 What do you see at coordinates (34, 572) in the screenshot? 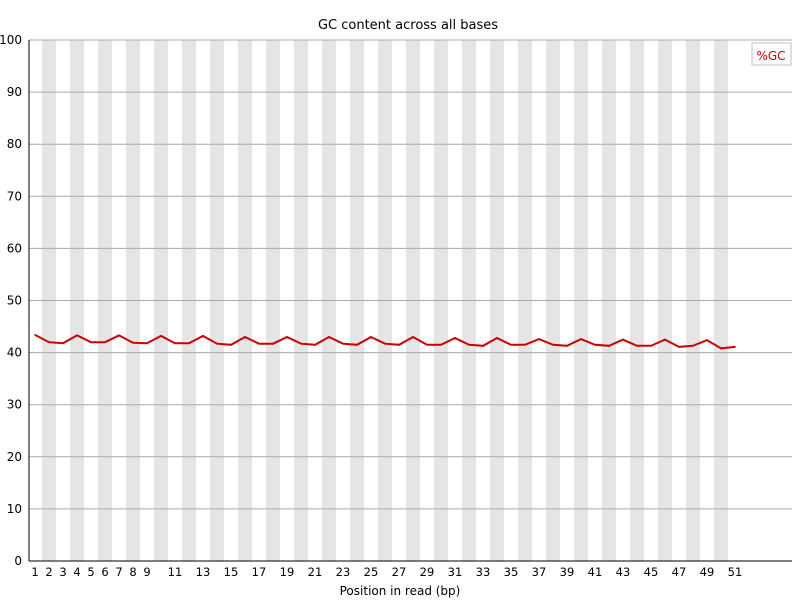
I see `x-tick-label: 1` at bounding box center [34, 572].